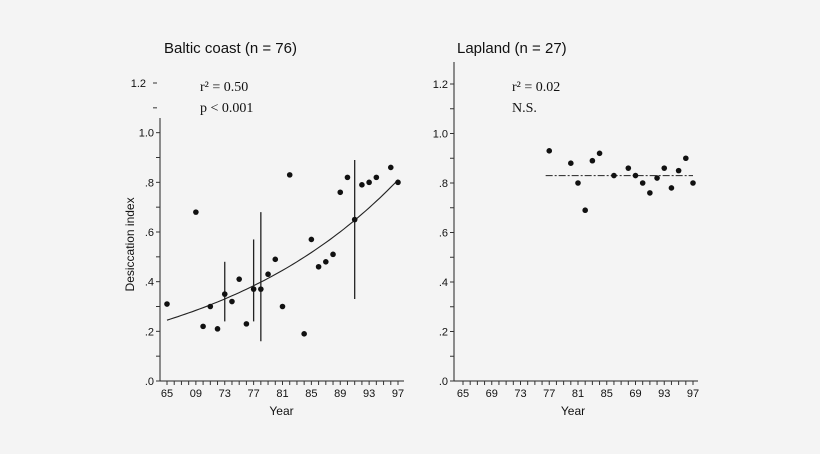  What do you see at coordinates (130, 244) in the screenshot?
I see `y-axis-label: Desiccation index` at bounding box center [130, 244].